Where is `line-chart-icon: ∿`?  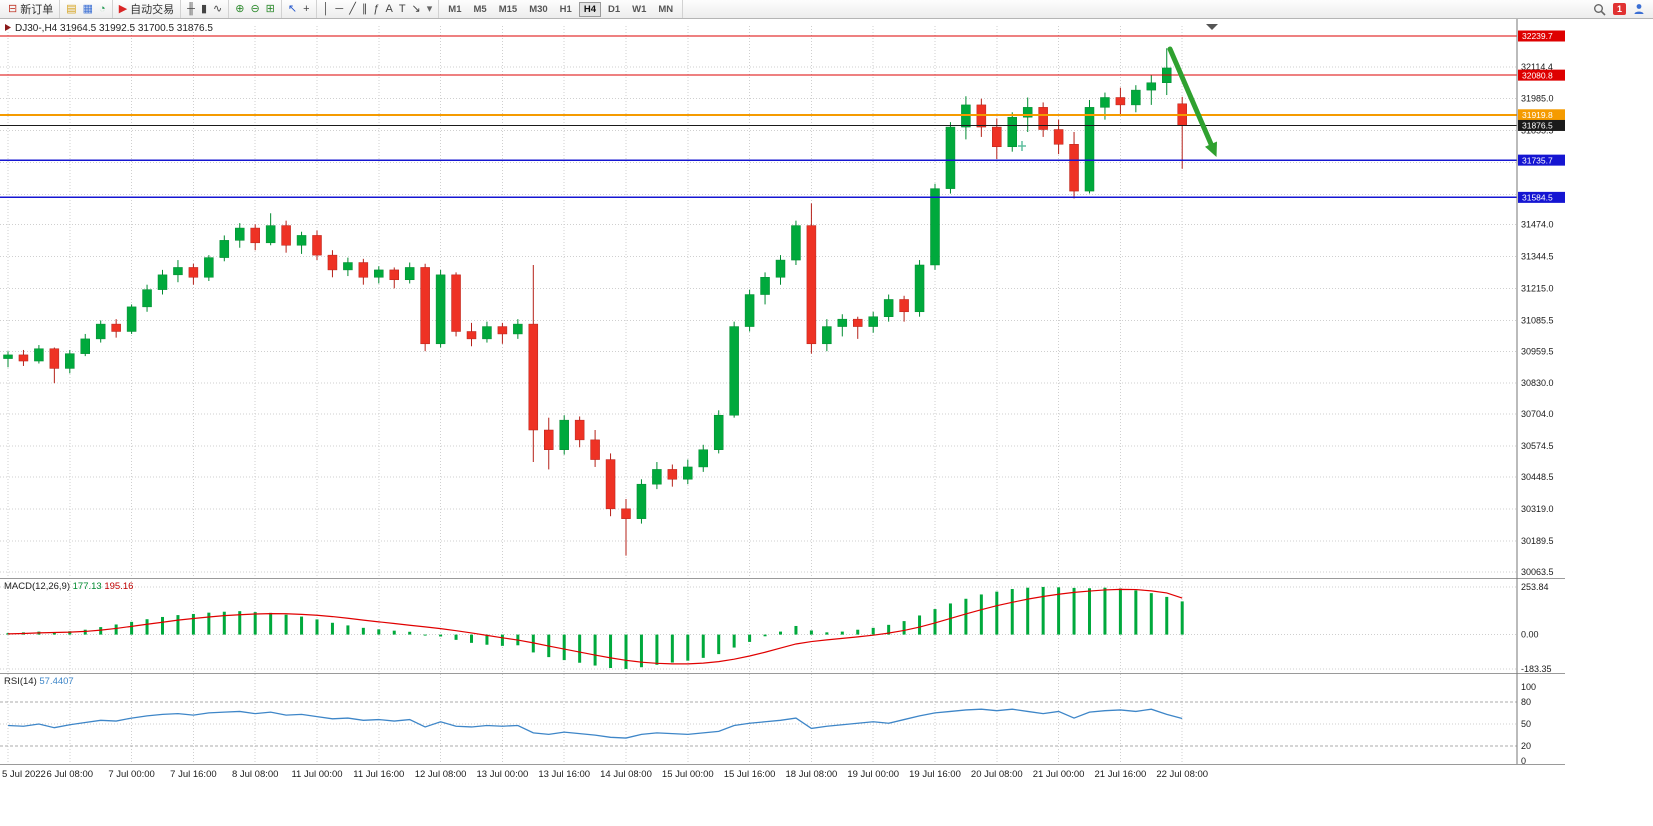
line-chart-icon: ∿ is located at coordinates (217, 9).